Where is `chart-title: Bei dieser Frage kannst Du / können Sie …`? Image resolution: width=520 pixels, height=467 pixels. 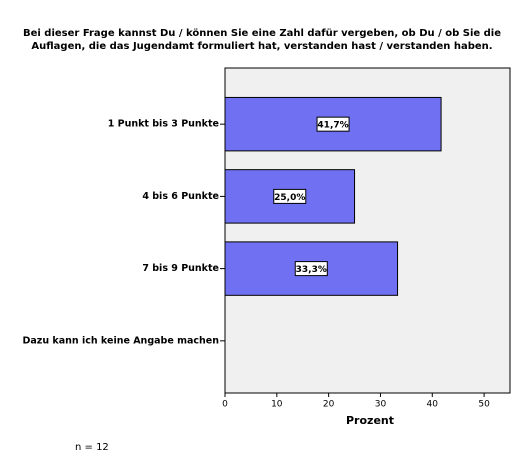
chart-title: Bei dieser Frage kannst Du / können Sie … is located at coordinates (262, 33).